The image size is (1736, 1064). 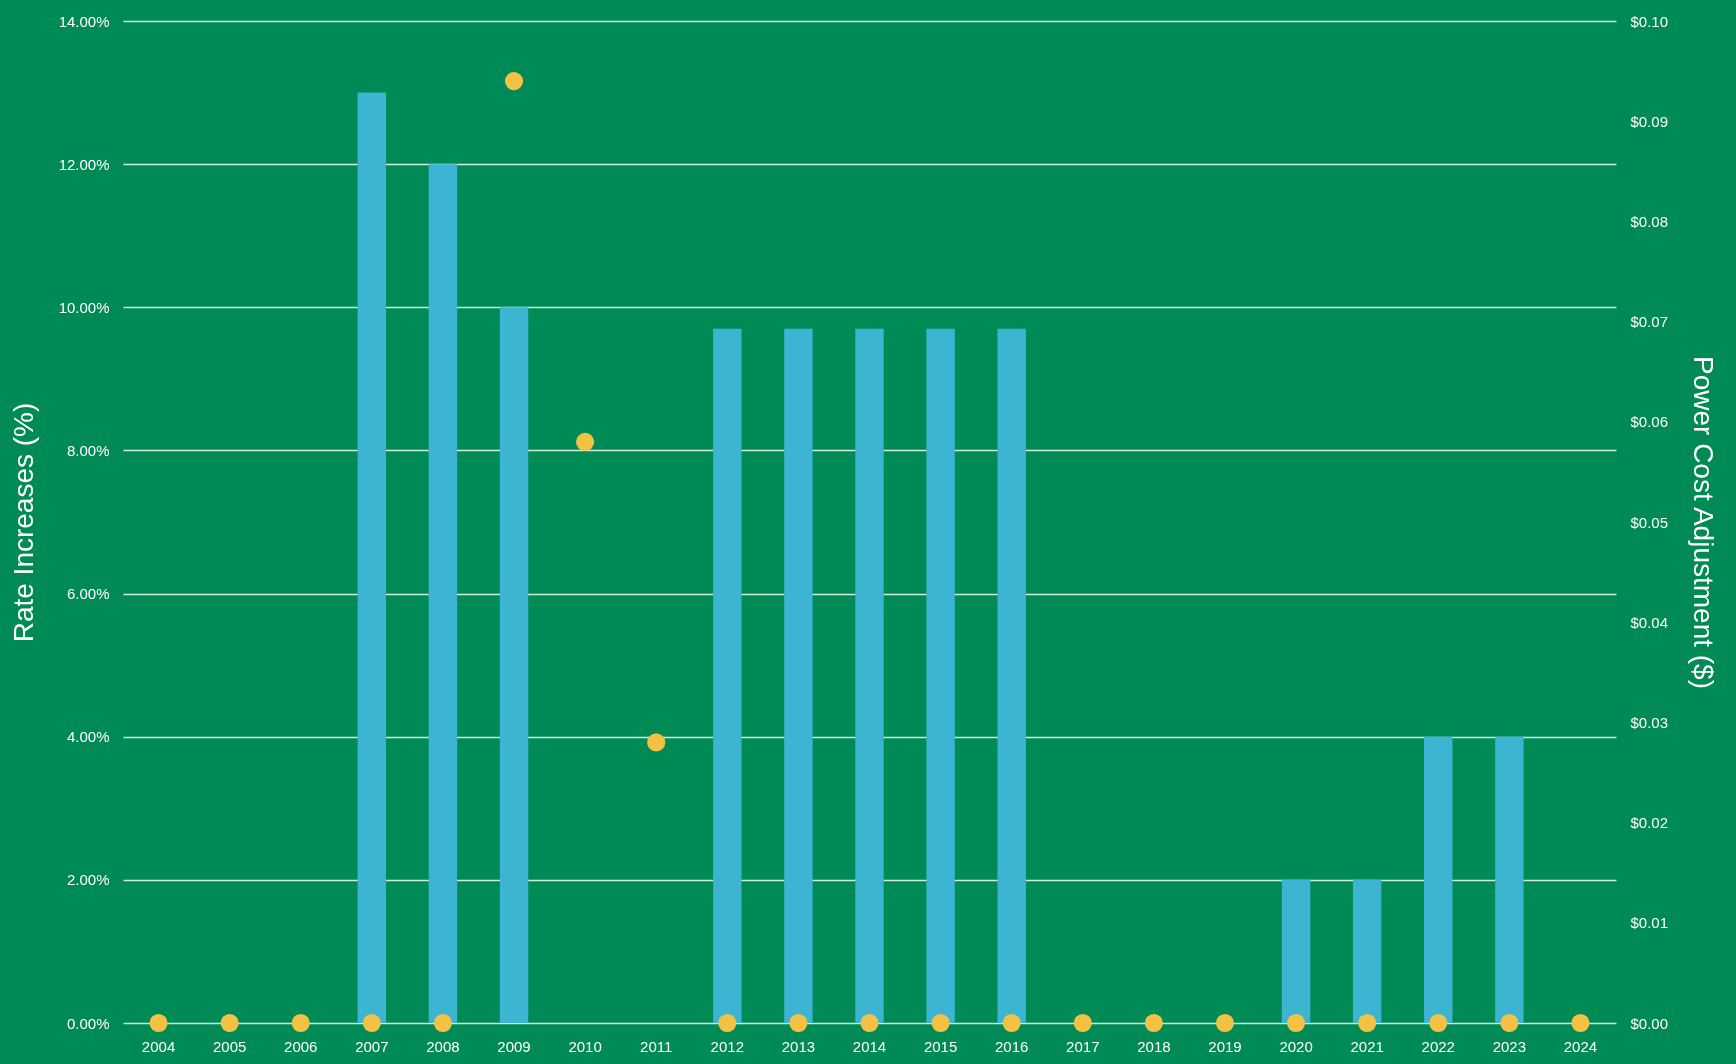 I want to click on y-tick-label: 8.00%, so click(x=88, y=450).